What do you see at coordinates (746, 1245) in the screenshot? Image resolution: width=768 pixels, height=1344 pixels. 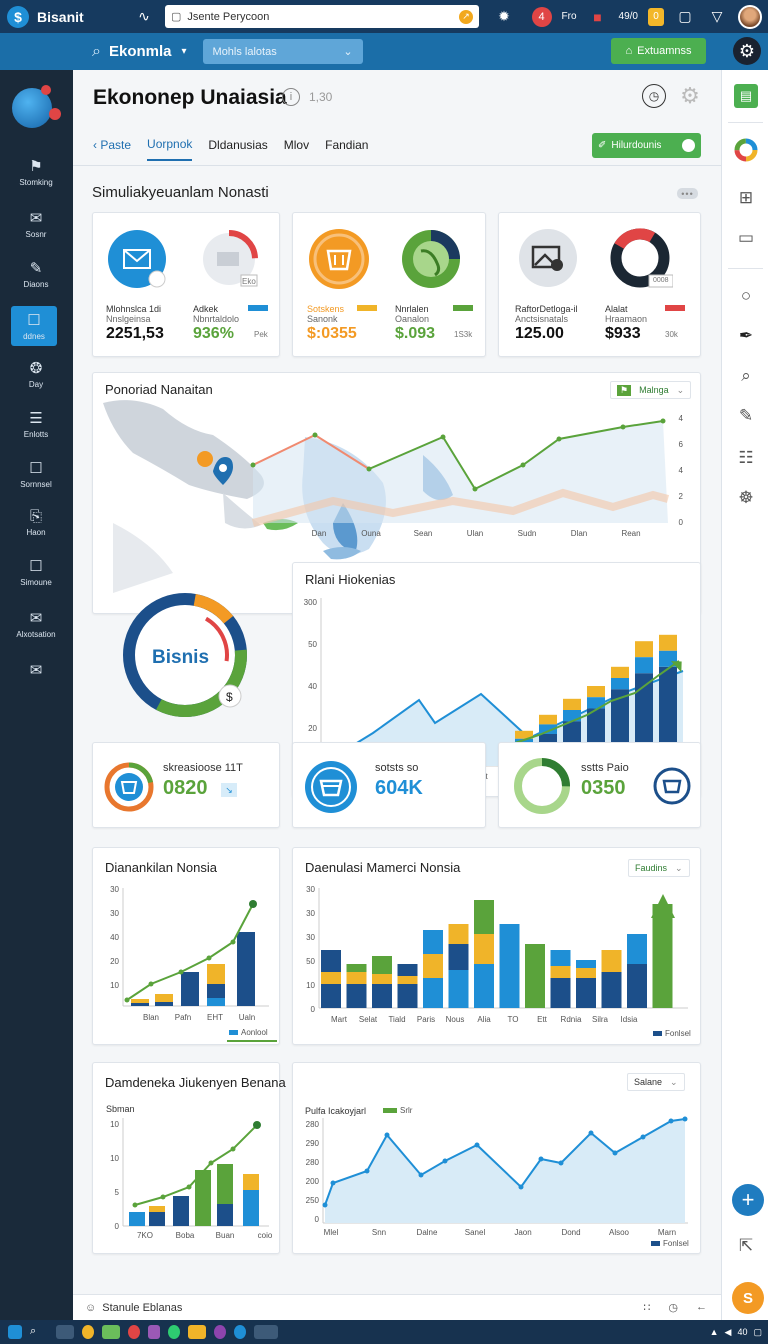 I see `export-icon: ⇱` at bounding box center [746, 1245].